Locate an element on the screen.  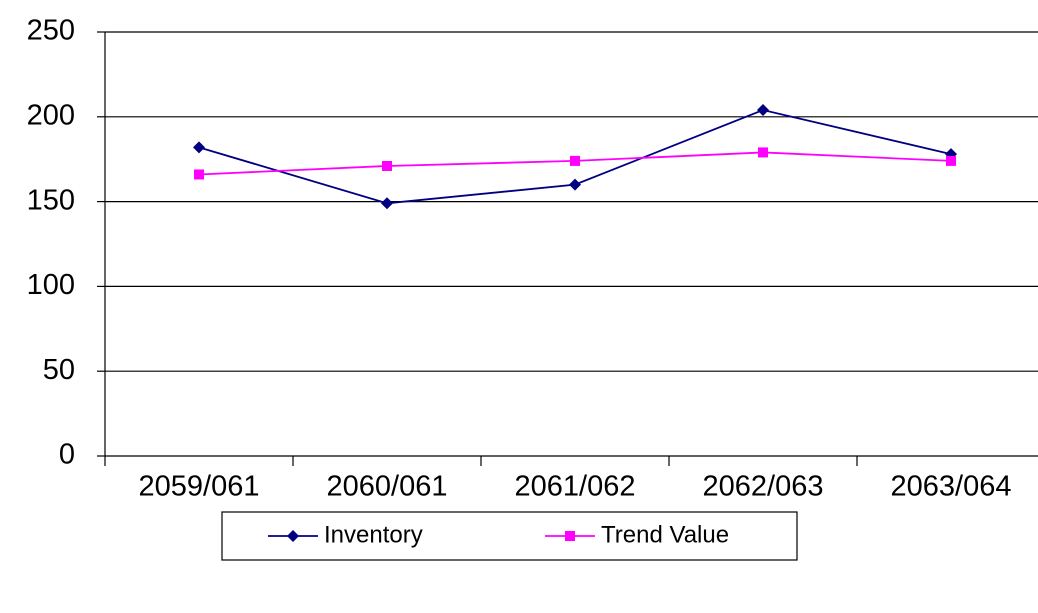
x-tick-label: 2059/061 is located at coordinates (199, 487).